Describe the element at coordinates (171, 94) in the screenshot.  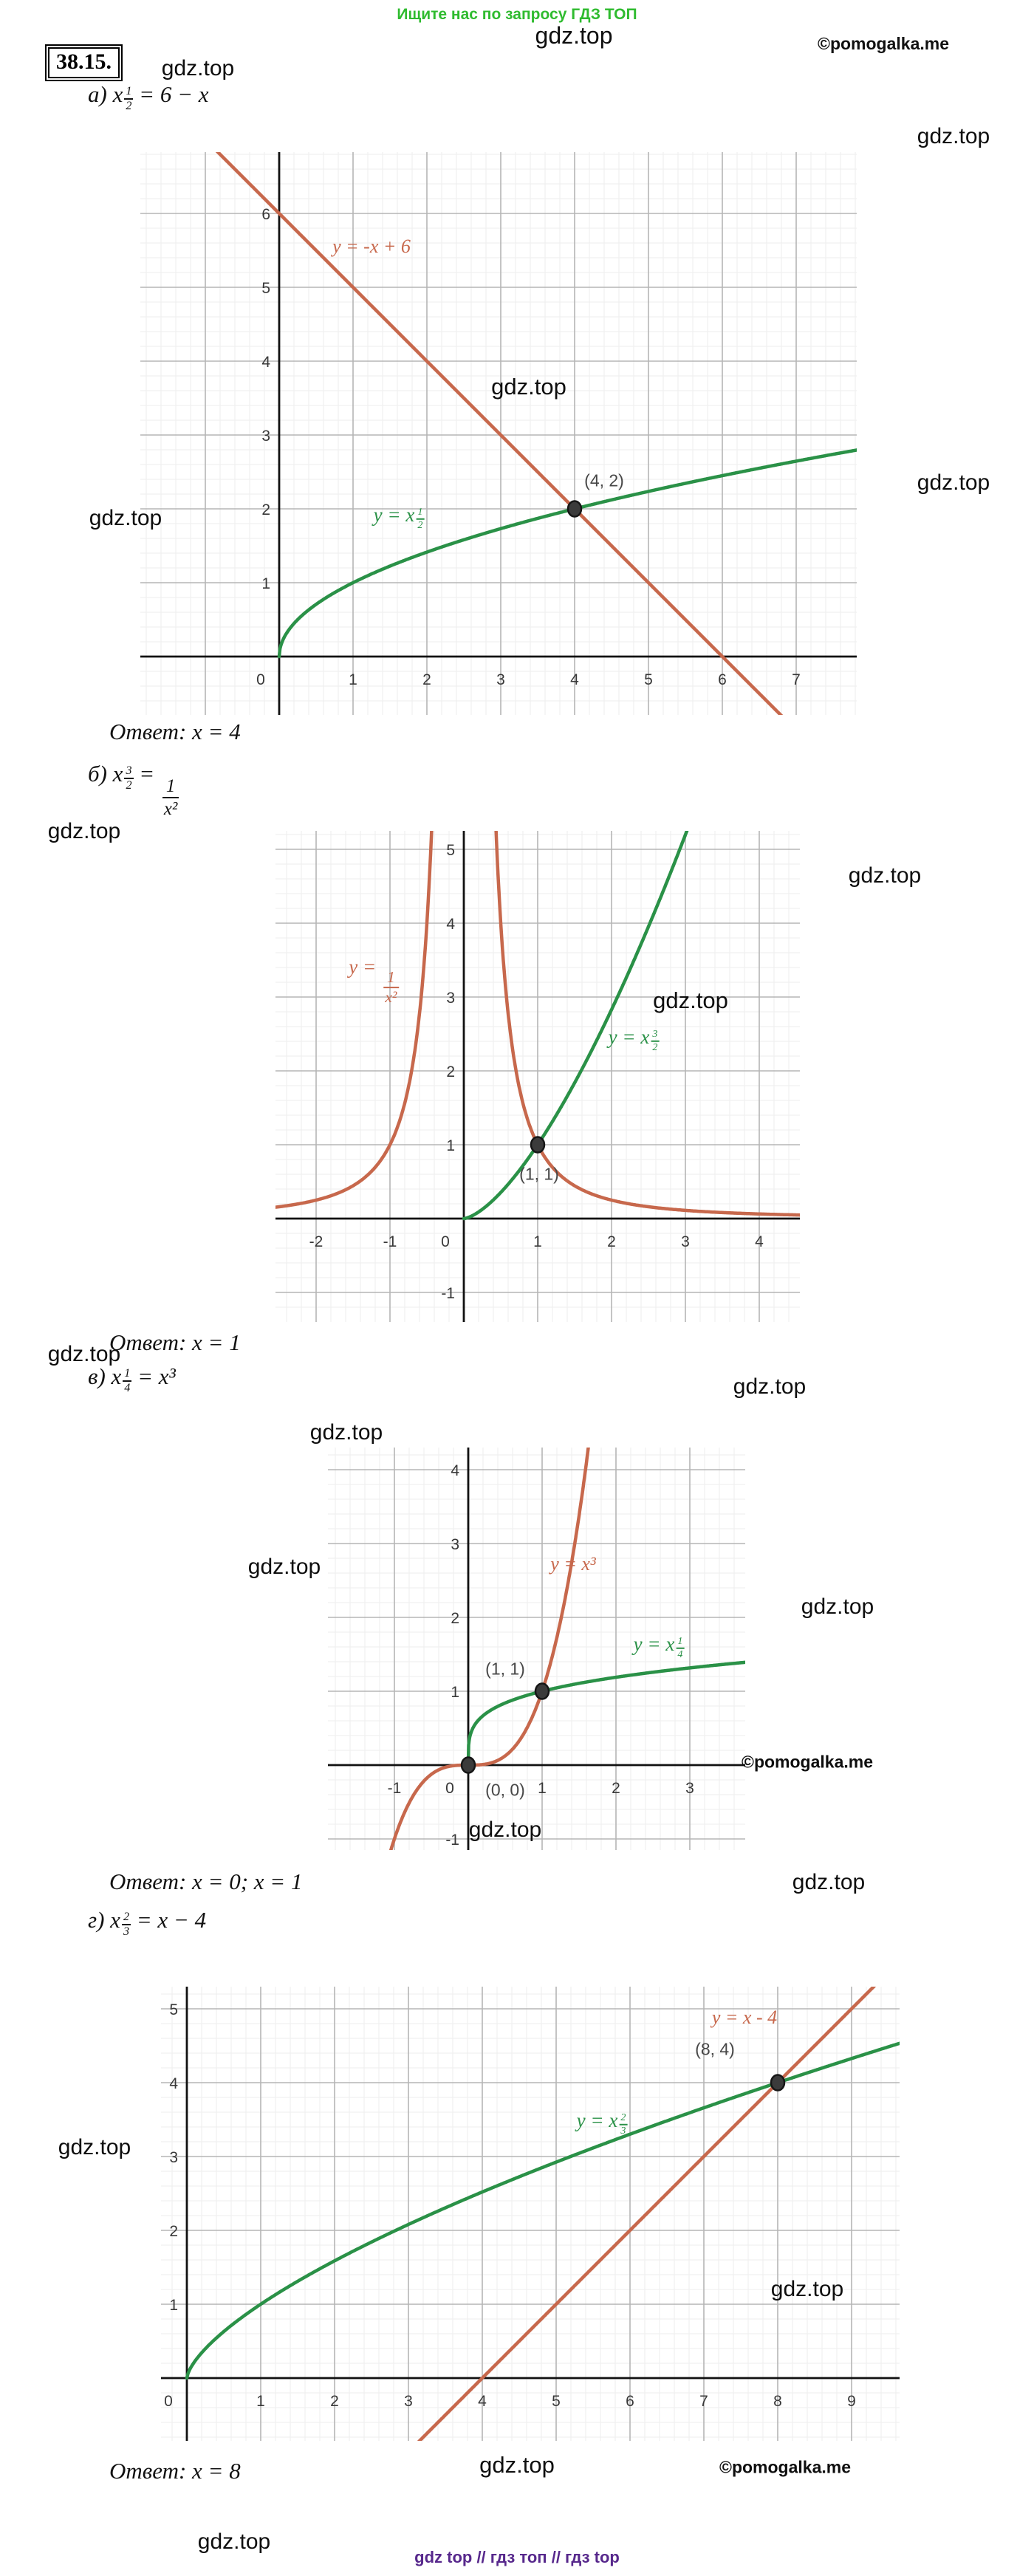
I see `math-text: = 6 − x` at that location.